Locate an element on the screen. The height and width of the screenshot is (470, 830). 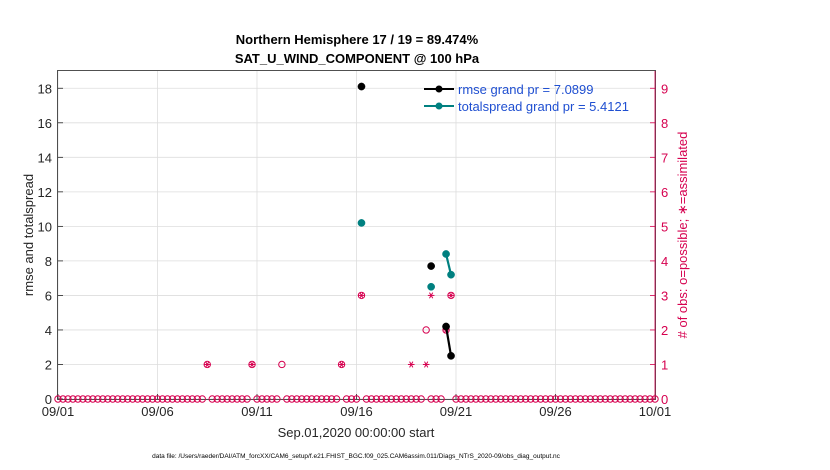
x-tick-label: 10/01 is located at coordinates (655, 411).